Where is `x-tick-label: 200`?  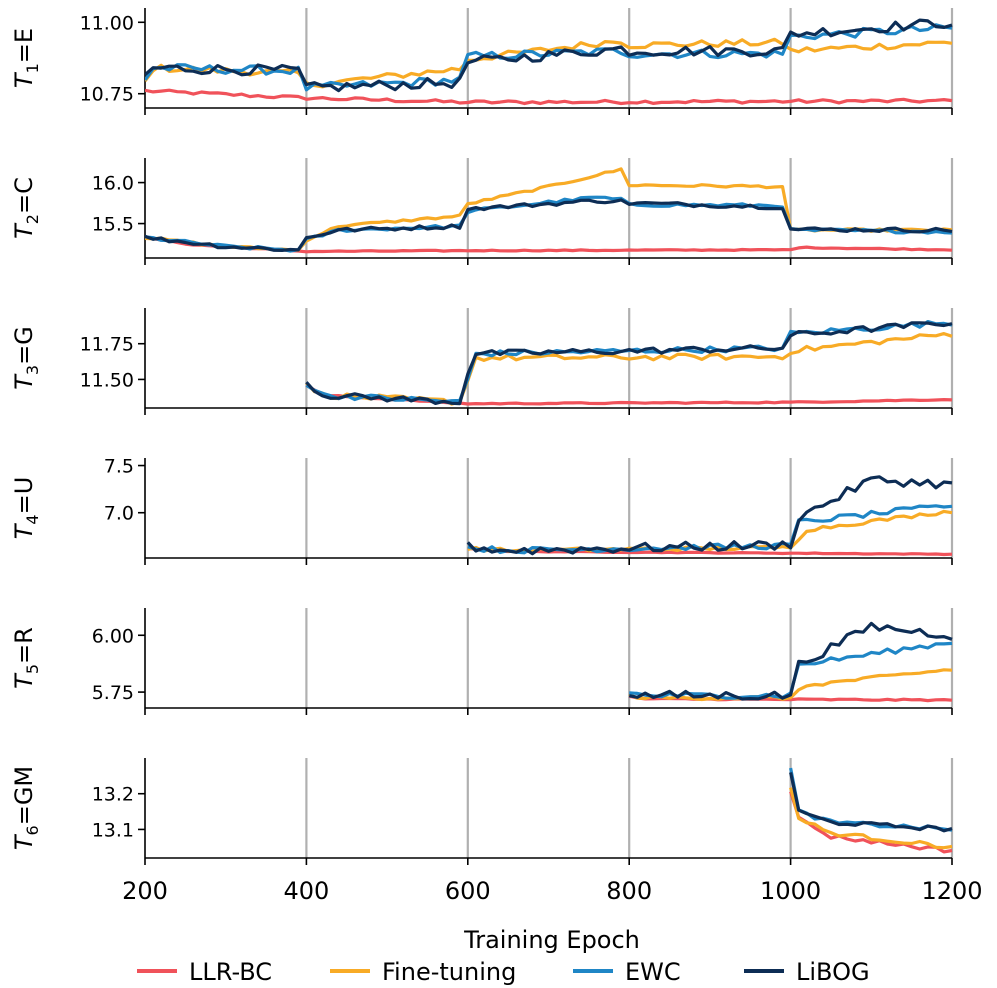 x-tick-label: 200 is located at coordinates (145, 891).